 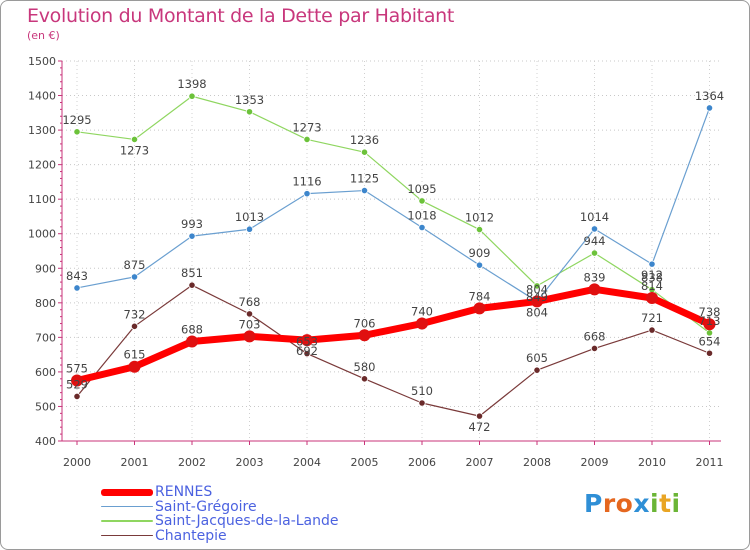 What do you see at coordinates (652, 286) in the screenshot?
I see `data-label: 814` at bounding box center [652, 286].